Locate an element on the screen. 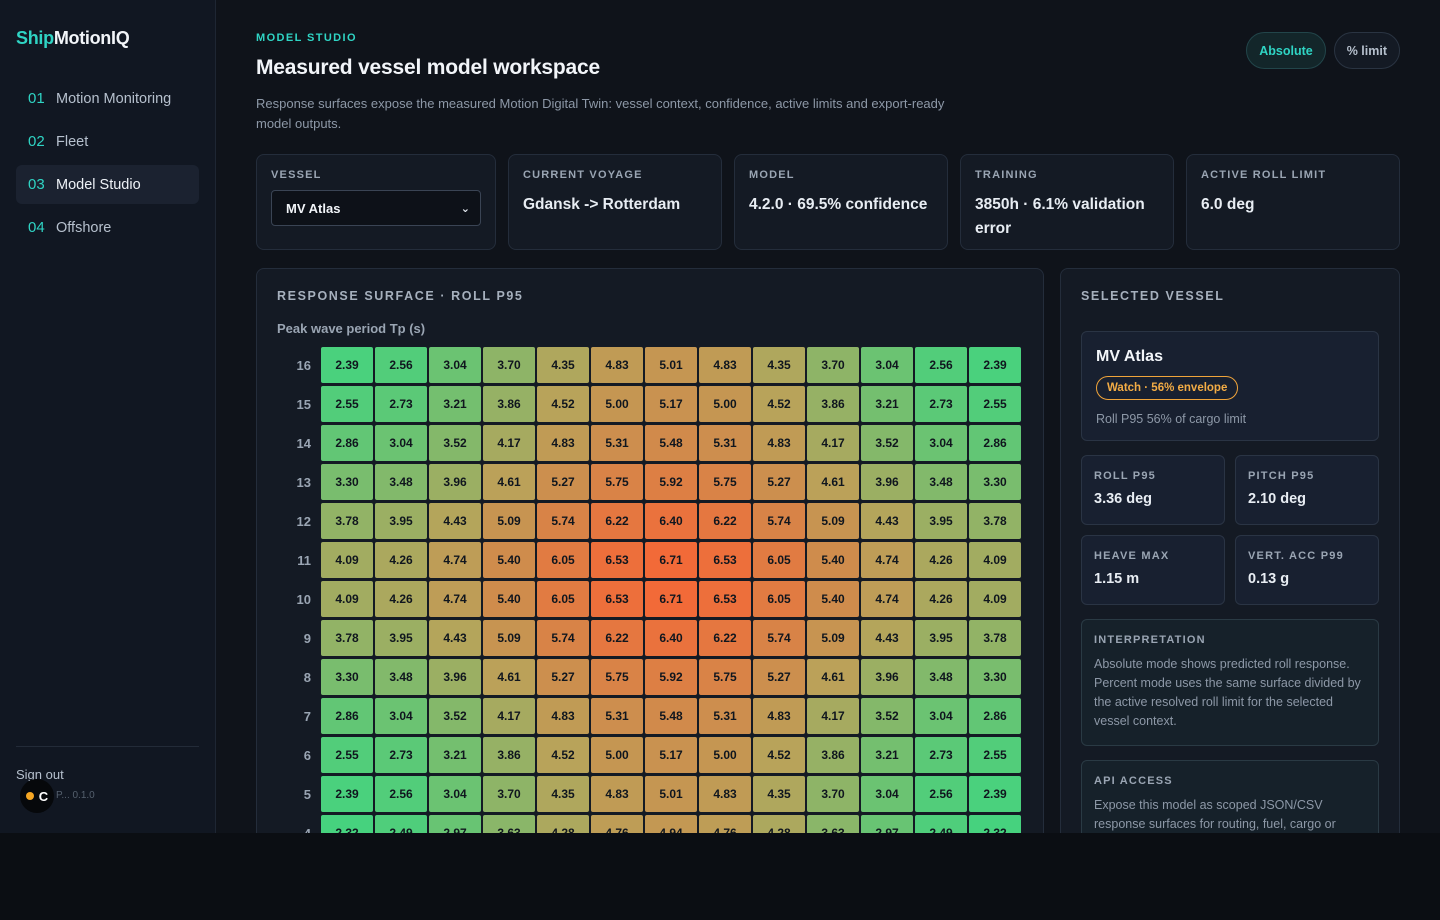  brand-logo: ShipMotionIQ is located at coordinates (107, 38).